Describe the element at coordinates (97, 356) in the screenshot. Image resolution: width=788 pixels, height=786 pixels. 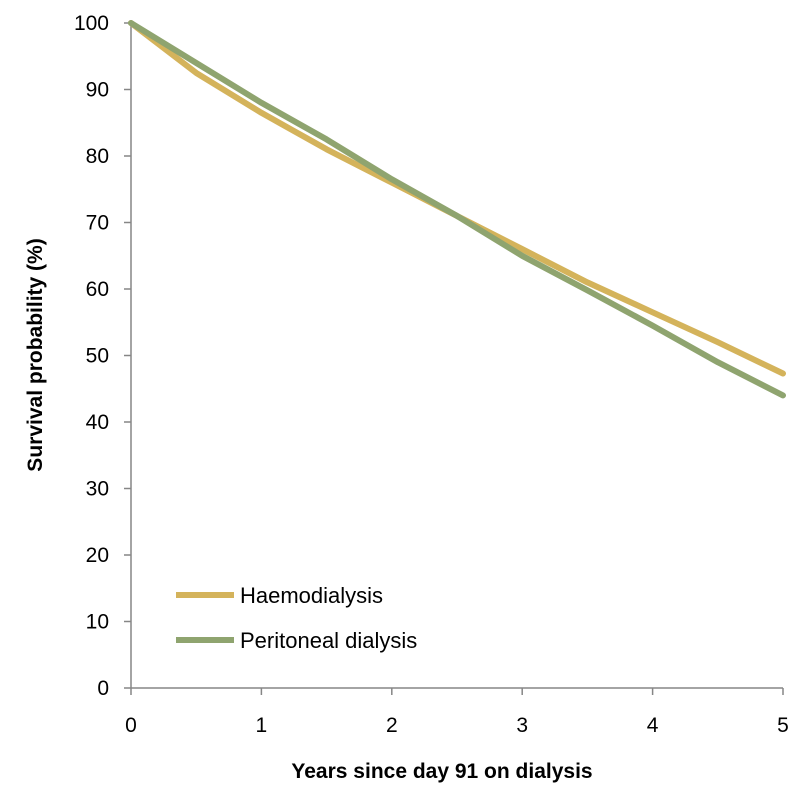
I see `y-tick-label: 50` at that location.